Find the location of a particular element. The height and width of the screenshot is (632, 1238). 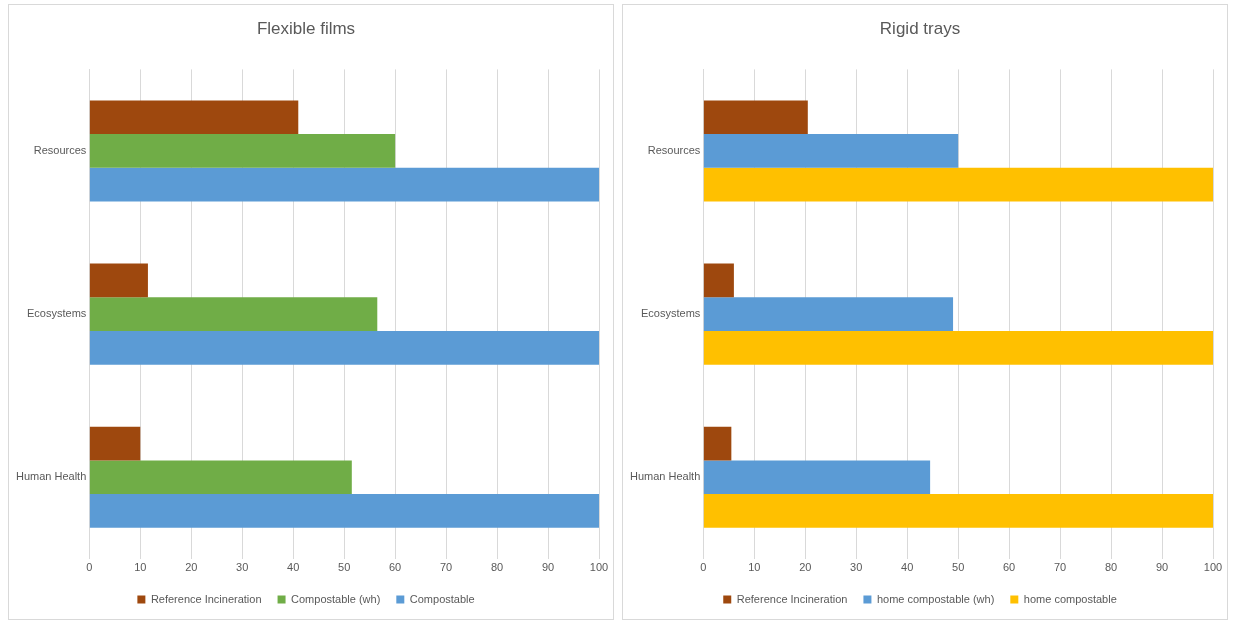

legend-label: home compostable (wh) is located at coordinates (935, 598).